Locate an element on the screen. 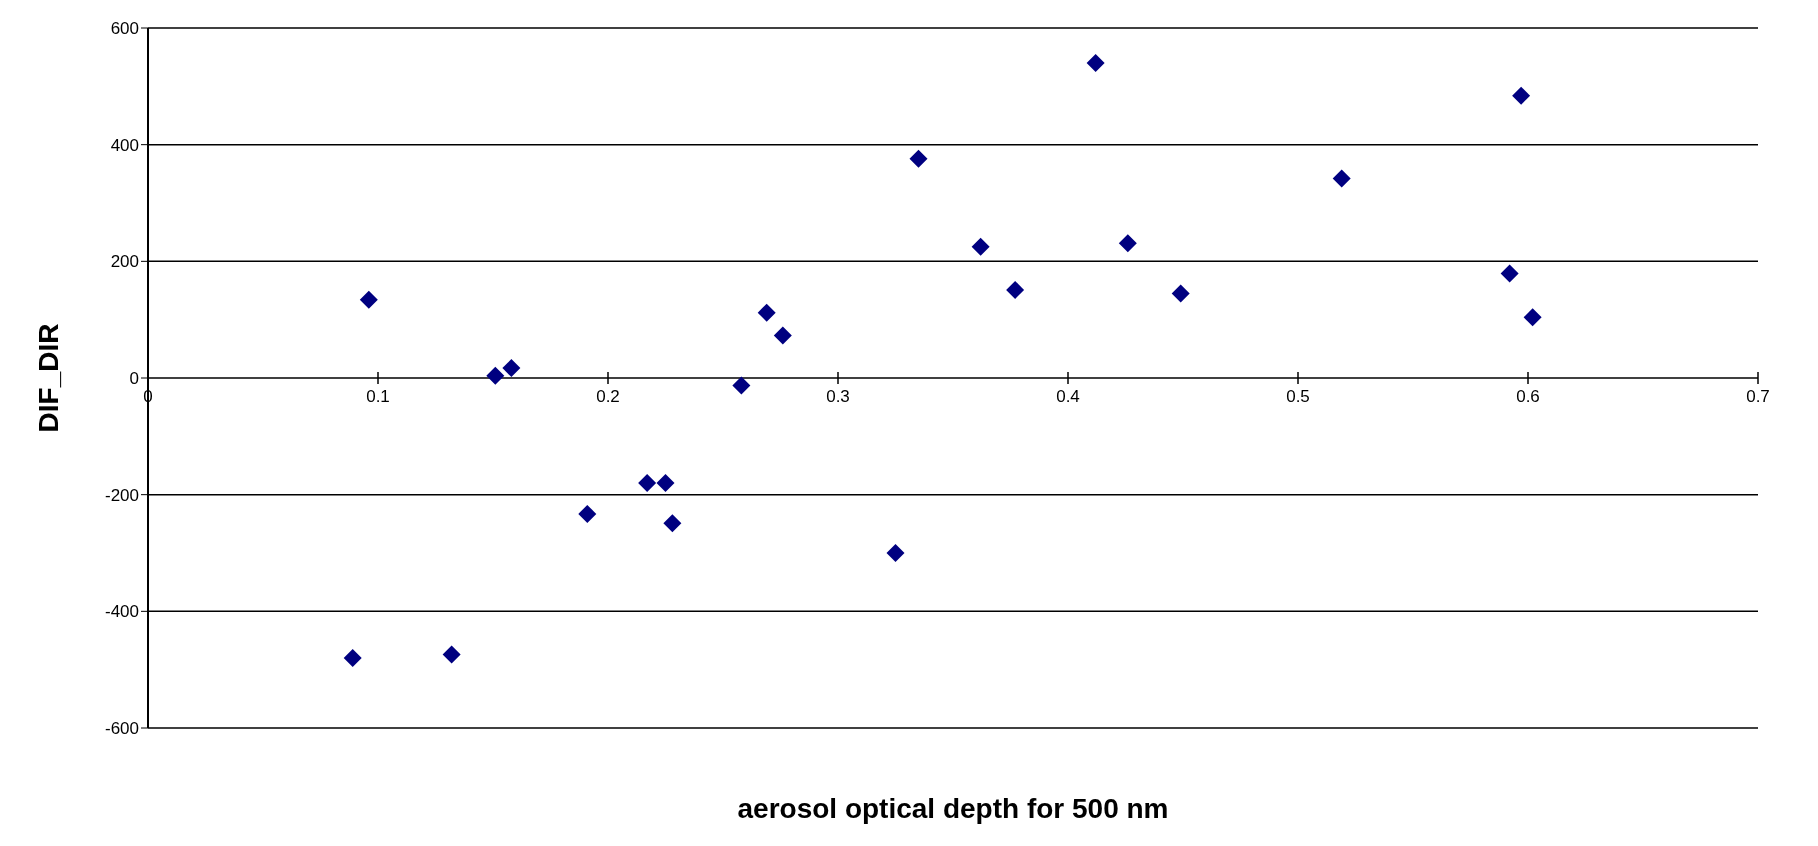  y-tick-label: 200 is located at coordinates (124, 262).